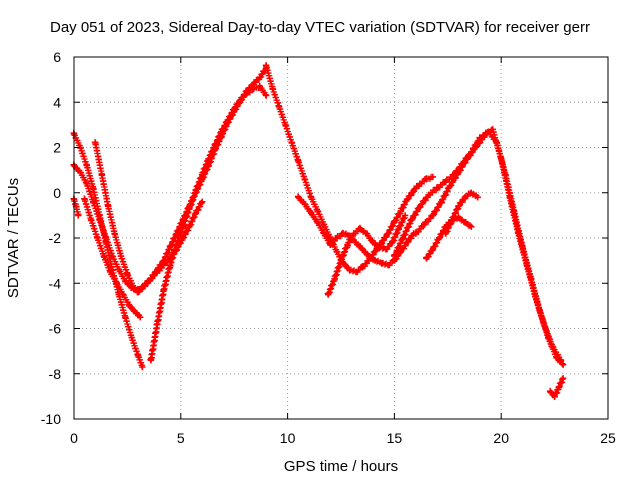 The height and width of the screenshot is (480, 640). What do you see at coordinates (55, 374) in the screenshot?
I see `y-tick-label: -8` at bounding box center [55, 374].